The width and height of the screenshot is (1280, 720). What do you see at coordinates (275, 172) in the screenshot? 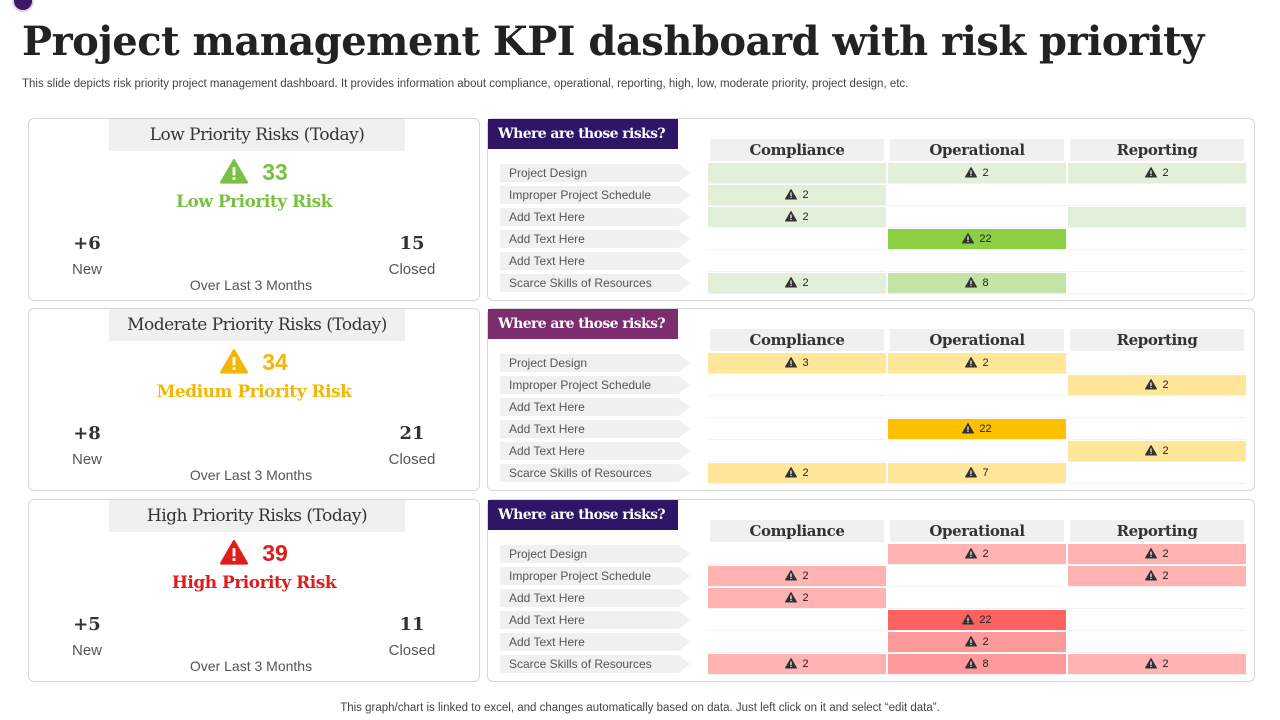
I see `risk-count: 33` at bounding box center [275, 172].